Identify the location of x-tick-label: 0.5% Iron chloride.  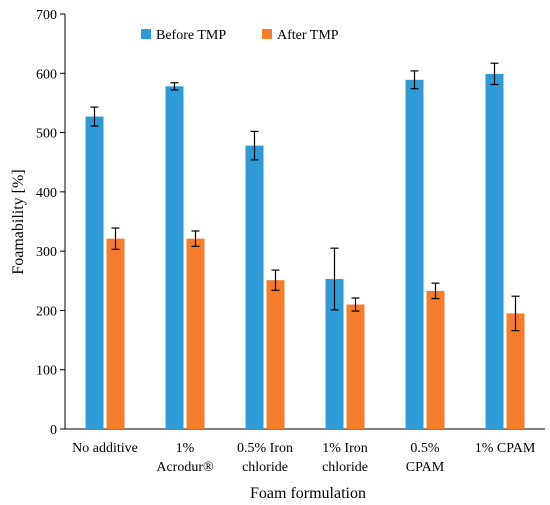
(265, 458).